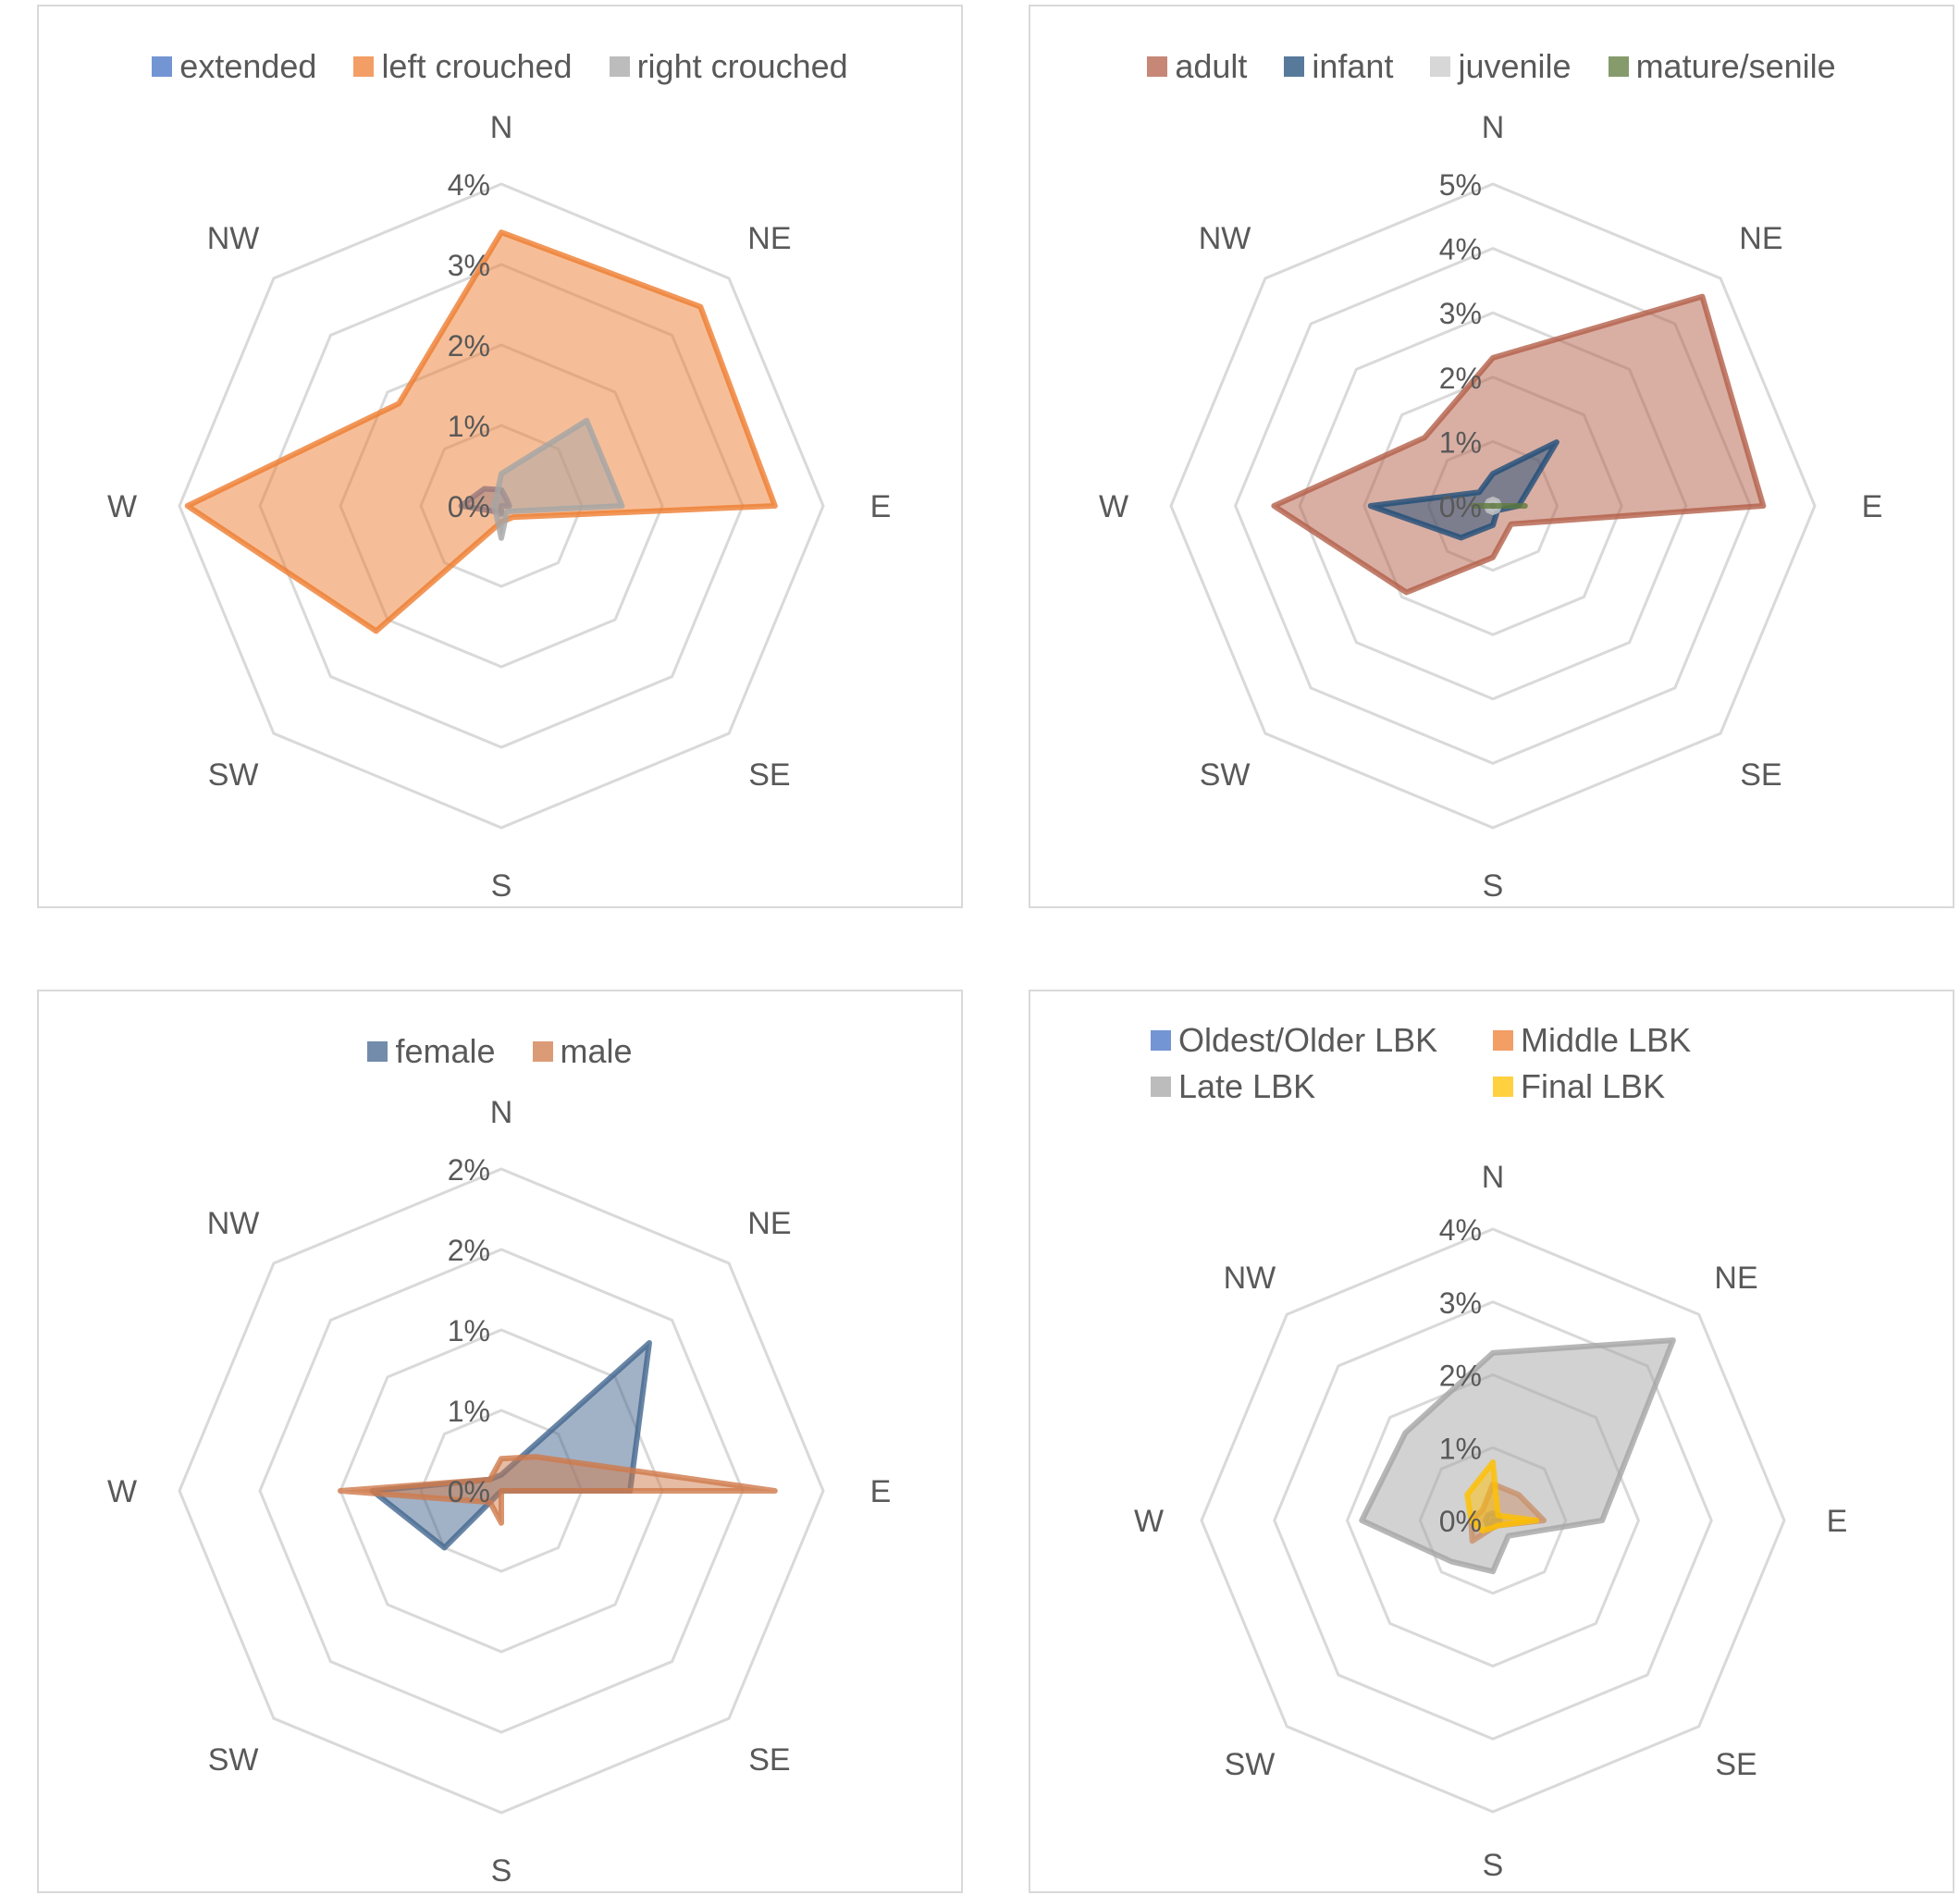 This screenshot has width=1960, height=1895. Describe the element at coordinates (1460, 185) in the screenshot. I see `tick-label: 5%` at that location.